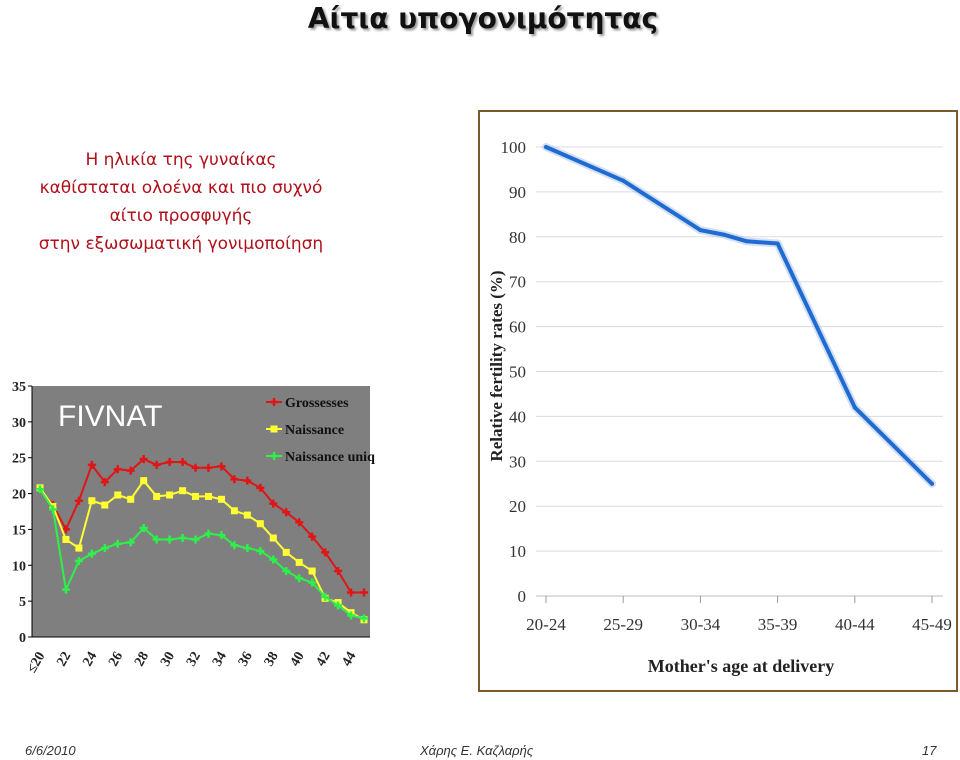 The width and height of the screenshot is (960, 760). Describe the element at coordinates (317, 403) in the screenshot. I see `legend-label: Grossesses` at that location.